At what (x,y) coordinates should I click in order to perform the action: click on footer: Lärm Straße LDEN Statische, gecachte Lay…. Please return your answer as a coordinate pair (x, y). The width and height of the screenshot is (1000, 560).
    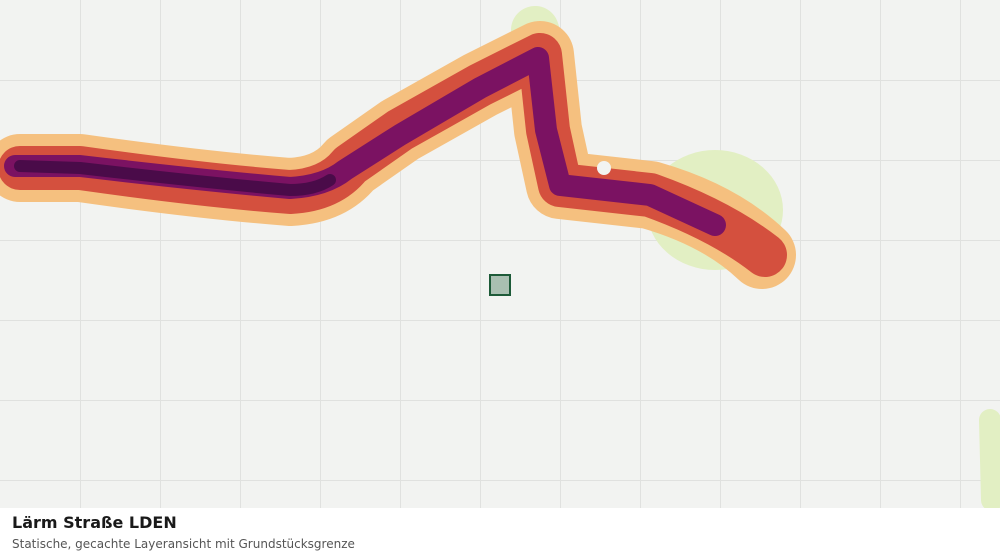
    Looking at the image, I should click on (500, 534).